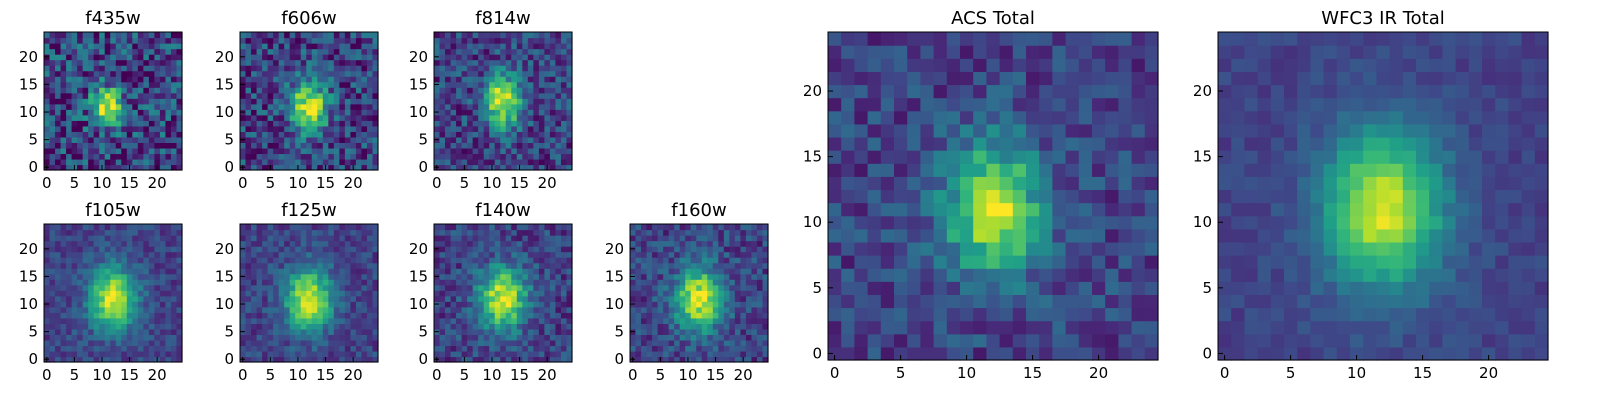 This screenshot has width=1600, height=400. What do you see at coordinates (502, 18) in the screenshot?
I see `panel-title: f814w` at bounding box center [502, 18].